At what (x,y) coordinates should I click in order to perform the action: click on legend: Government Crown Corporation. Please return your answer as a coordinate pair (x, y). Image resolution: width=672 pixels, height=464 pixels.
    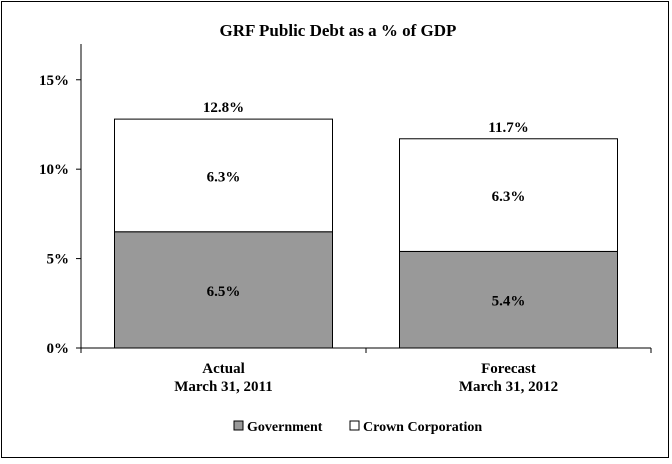
    Looking at the image, I should click on (357, 427).